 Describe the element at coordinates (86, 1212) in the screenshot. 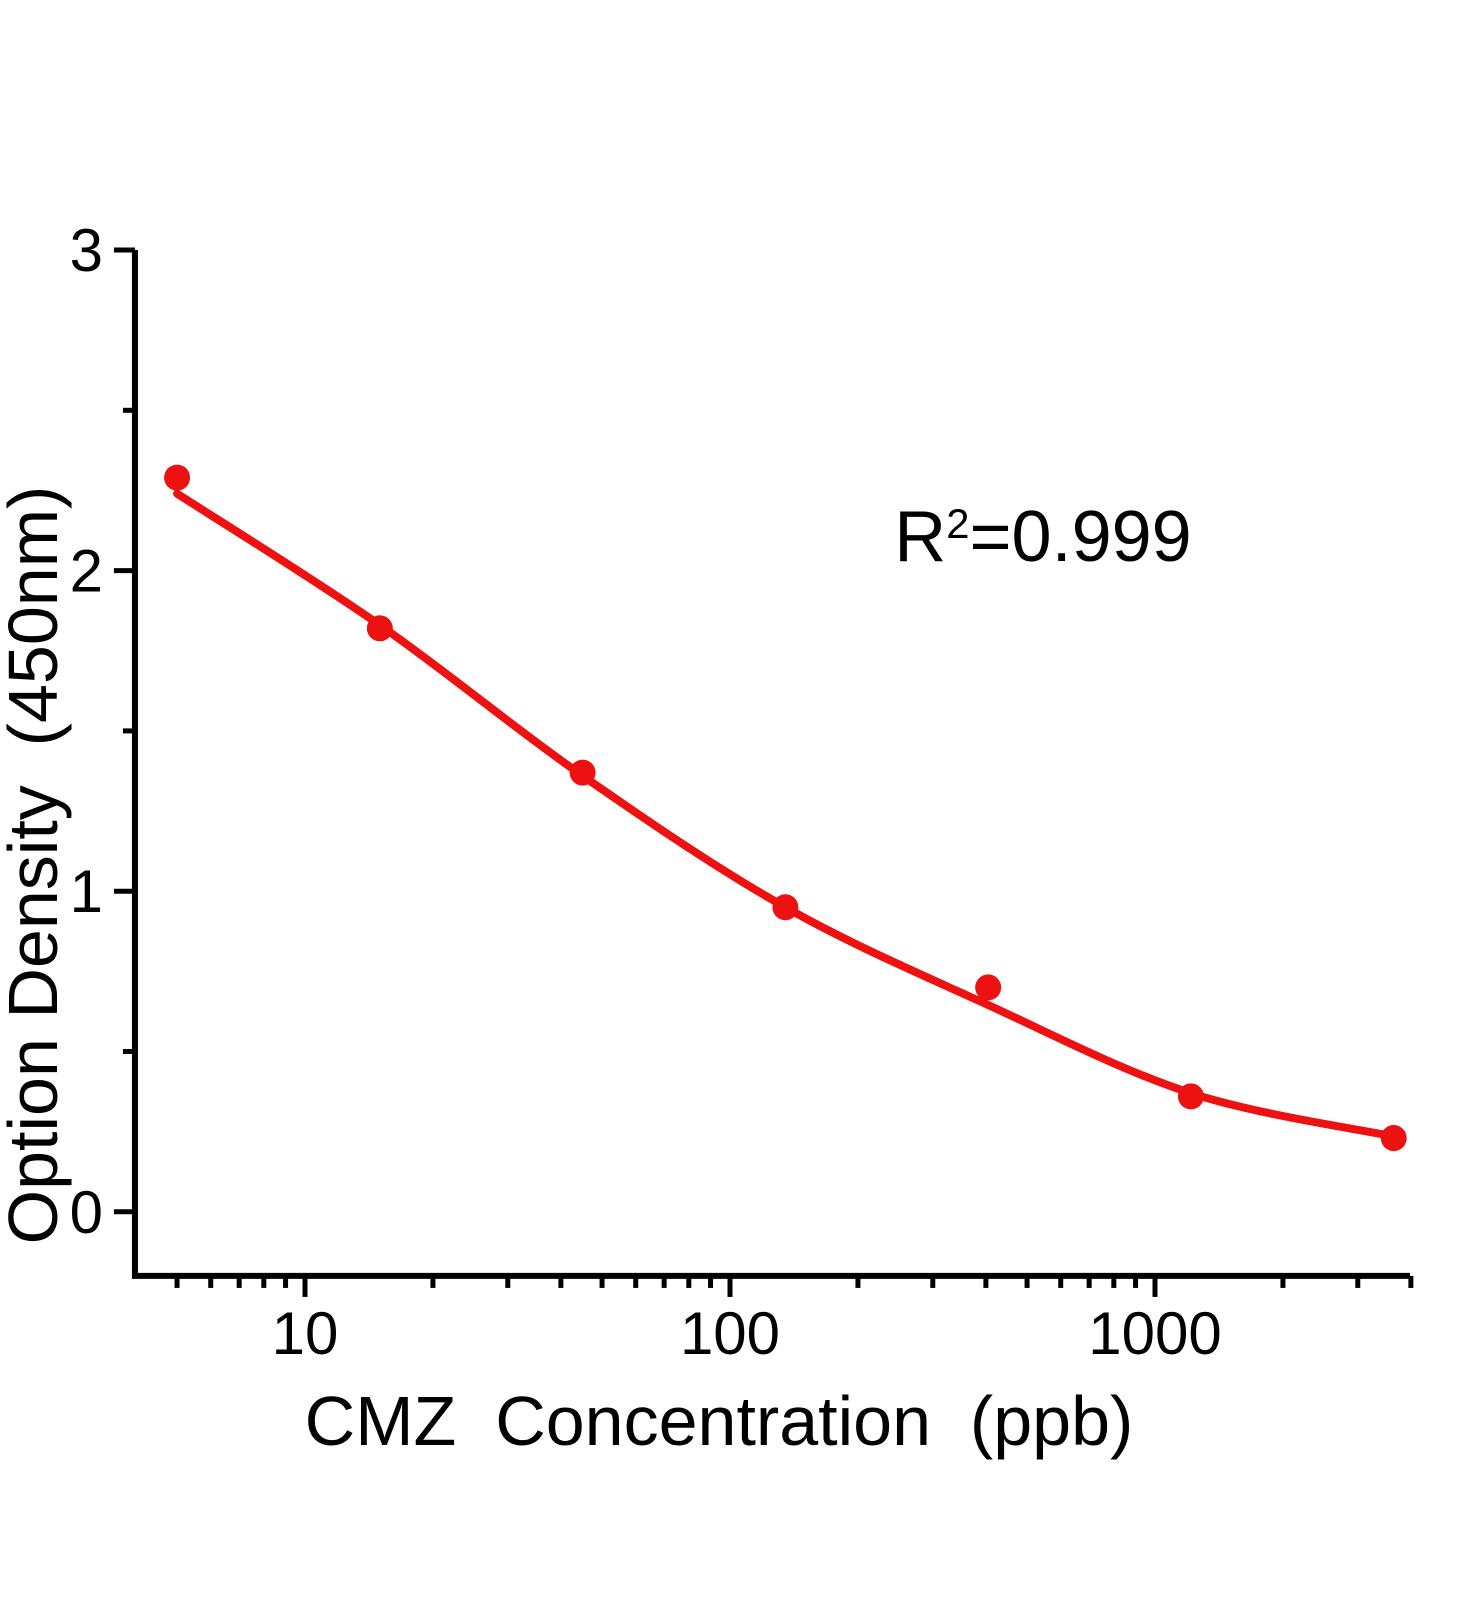

I see `y-tick-label: 0` at that location.